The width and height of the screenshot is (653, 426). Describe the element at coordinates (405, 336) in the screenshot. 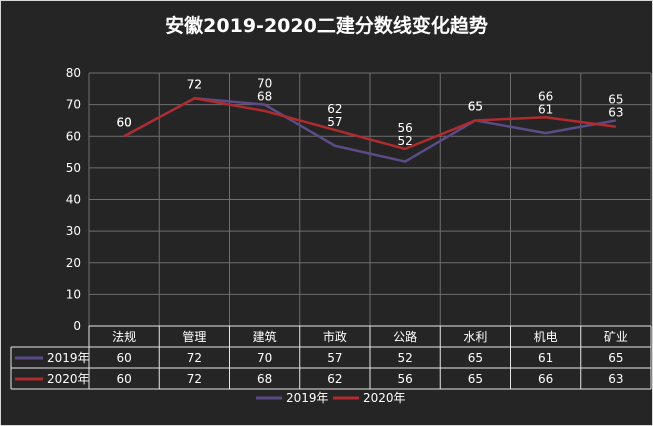

I see `x-category-label: 公路` at that location.